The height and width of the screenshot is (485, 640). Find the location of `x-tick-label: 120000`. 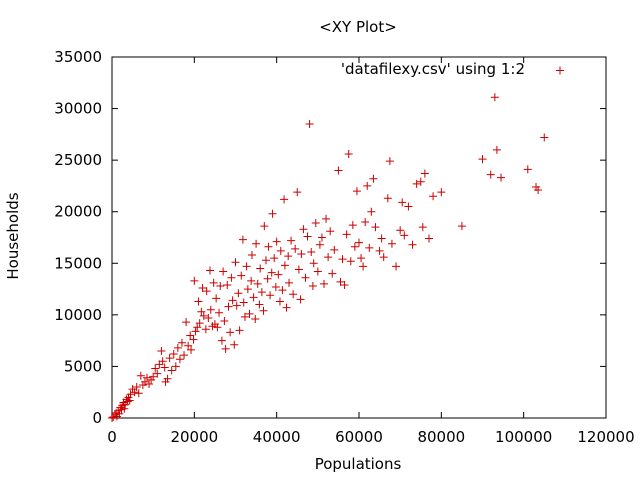

x-tick-label: 120000 is located at coordinates (605, 437).